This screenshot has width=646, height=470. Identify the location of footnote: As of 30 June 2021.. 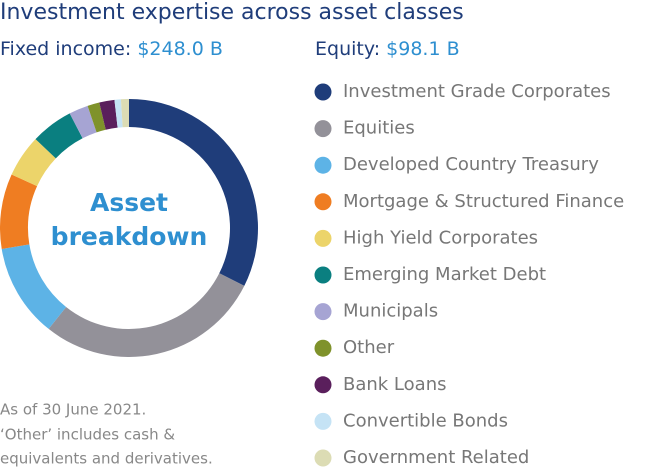
(73, 410).